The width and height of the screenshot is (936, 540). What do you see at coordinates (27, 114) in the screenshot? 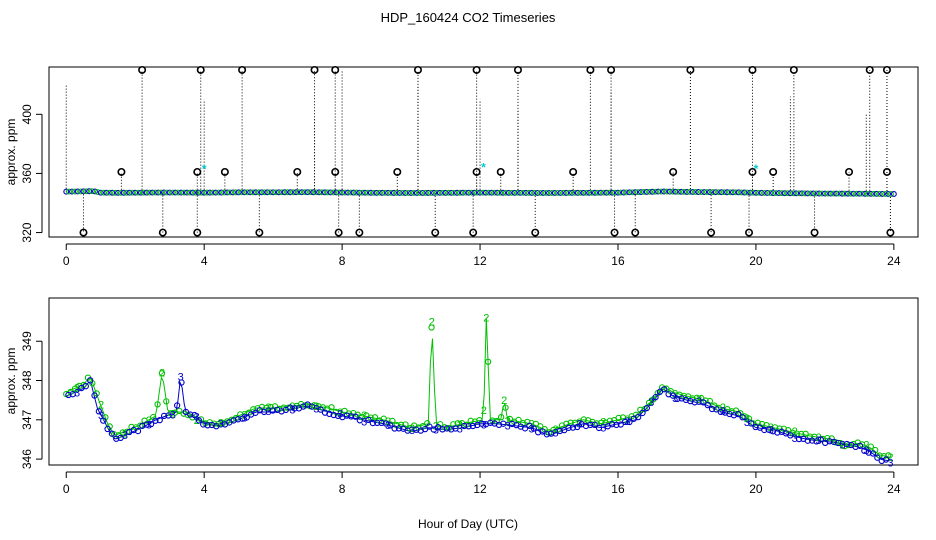
I see `y-tick-label: 400` at bounding box center [27, 114].